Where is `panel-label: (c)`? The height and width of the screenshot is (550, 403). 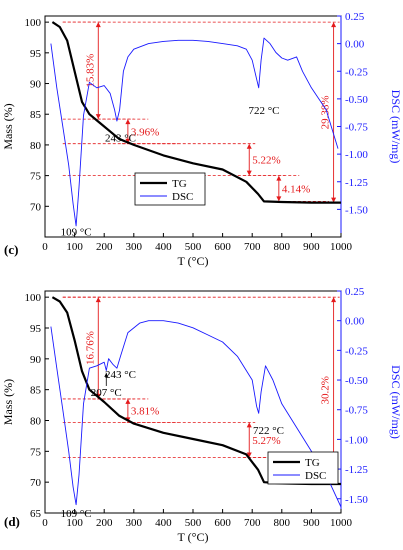 panel-label: (c) is located at coordinates (11, 249).